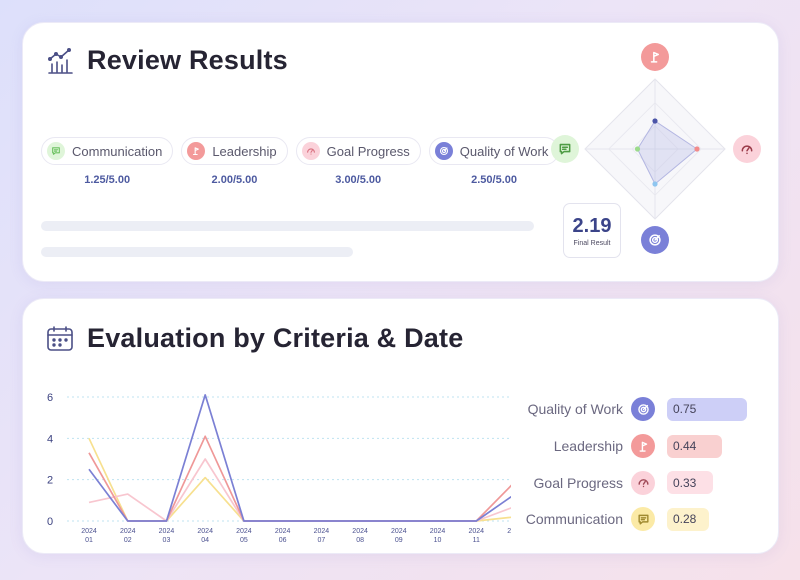 The image size is (800, 580). What do you see at coordinates (592, 243) in the screenshot?
I see `final-result-label: Final Result` at bounding box center [592, 243].